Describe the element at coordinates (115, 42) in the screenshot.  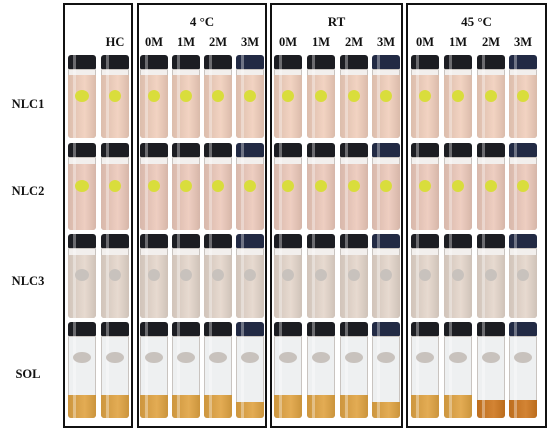
I see `column-label: HC` at that location.